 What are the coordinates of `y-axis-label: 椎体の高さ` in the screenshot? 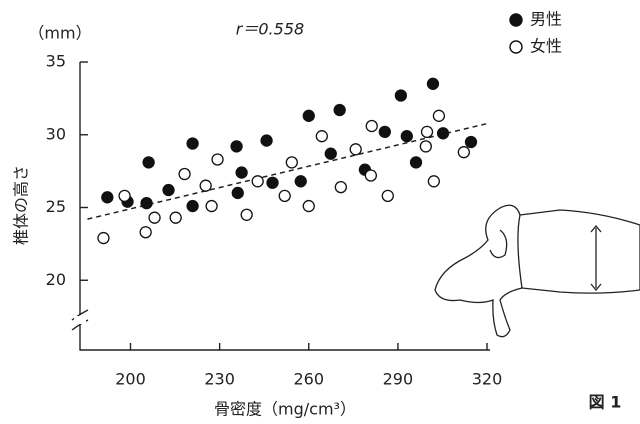 It's located at (21, 205).